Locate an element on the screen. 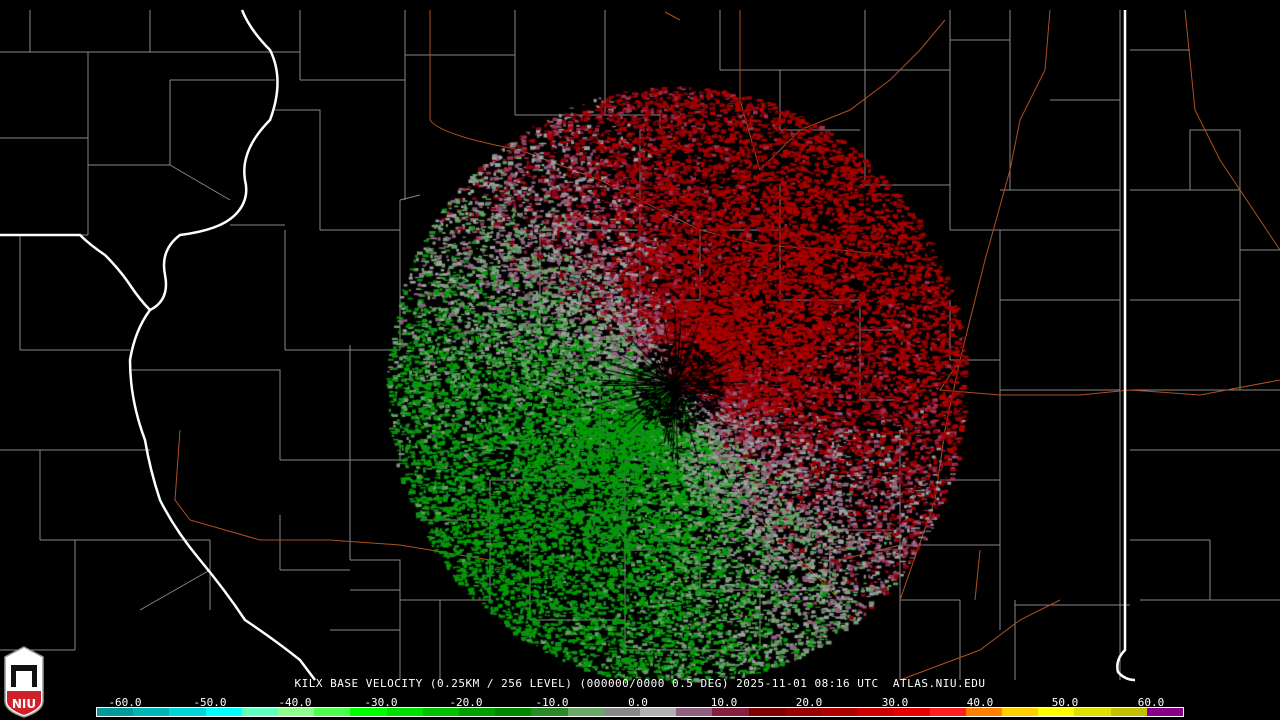 This screenshot has height=720, width=1280. colorbar-label: 30.0 is located at coordinates (895, 702).